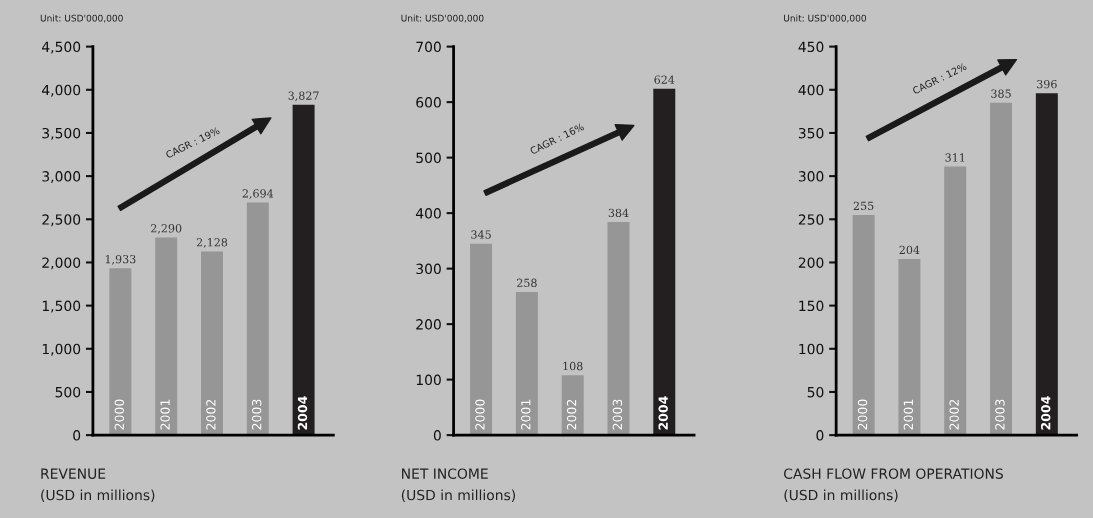 The width and height of the screenshot is (1093, 518). Describe the element at coordinates (893, 473) in the screenshot. I see `text: CASH FLOW FROM OPERATIONS` at that location.